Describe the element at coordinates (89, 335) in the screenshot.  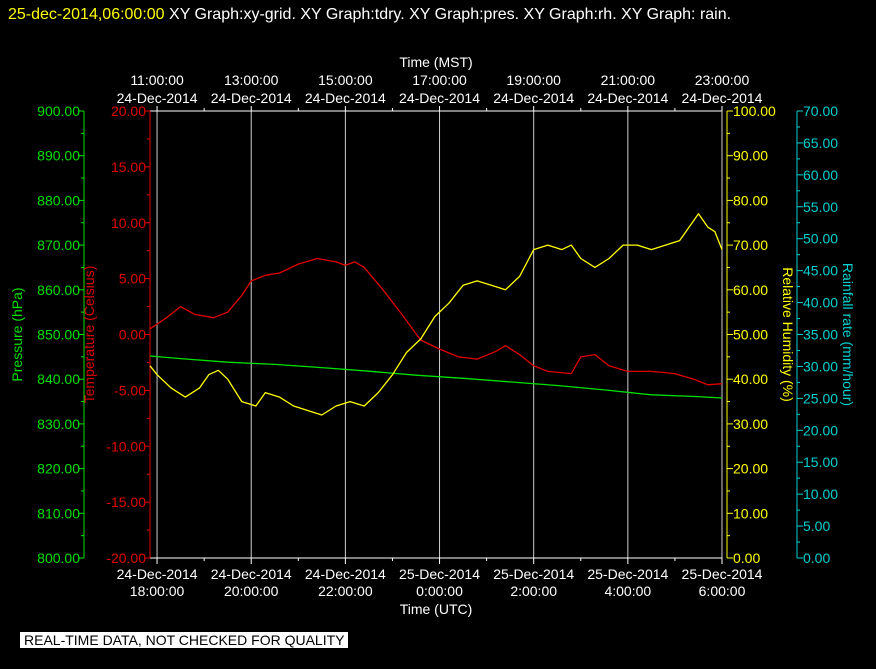
I see `temperature-axis-label: Temperature (Celsius)` at that location.